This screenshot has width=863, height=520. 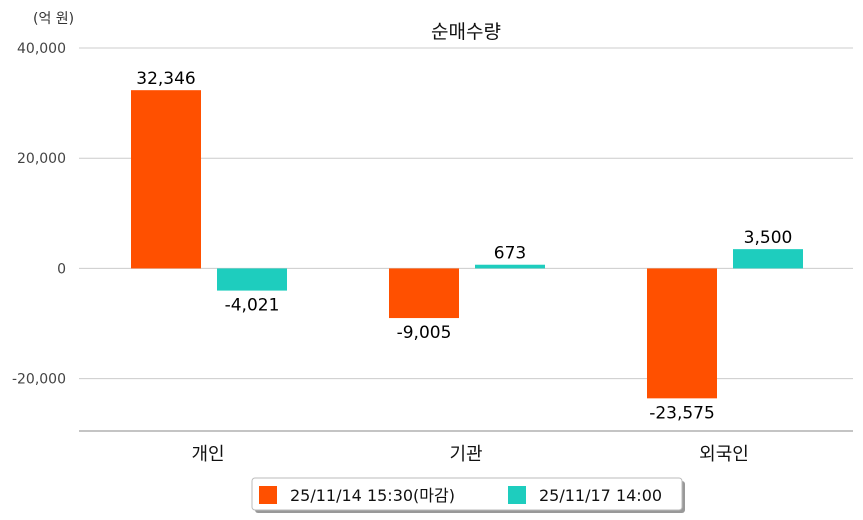 What do you see at coordinates (41, 159) in the screenshot?
I see `y-tick-label: 20,000` at bounding box center [41, 159].